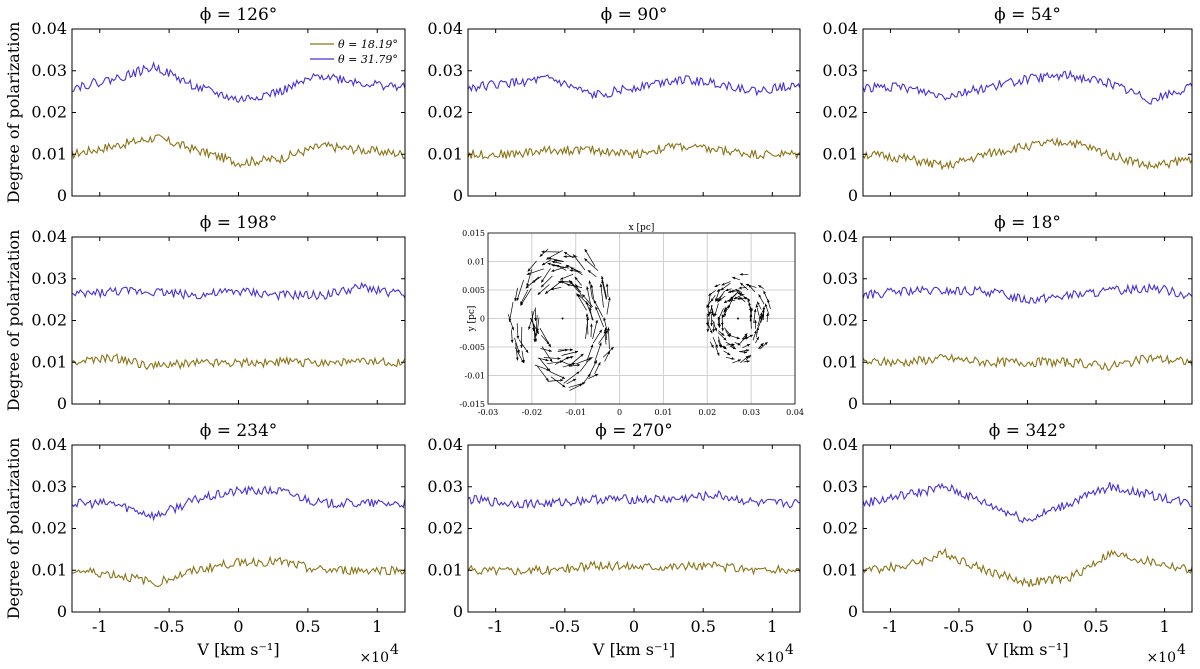  Describe the element at coordinates (532, 412) in the screenshot. I see `x-tick-label: -0.02` at that location.